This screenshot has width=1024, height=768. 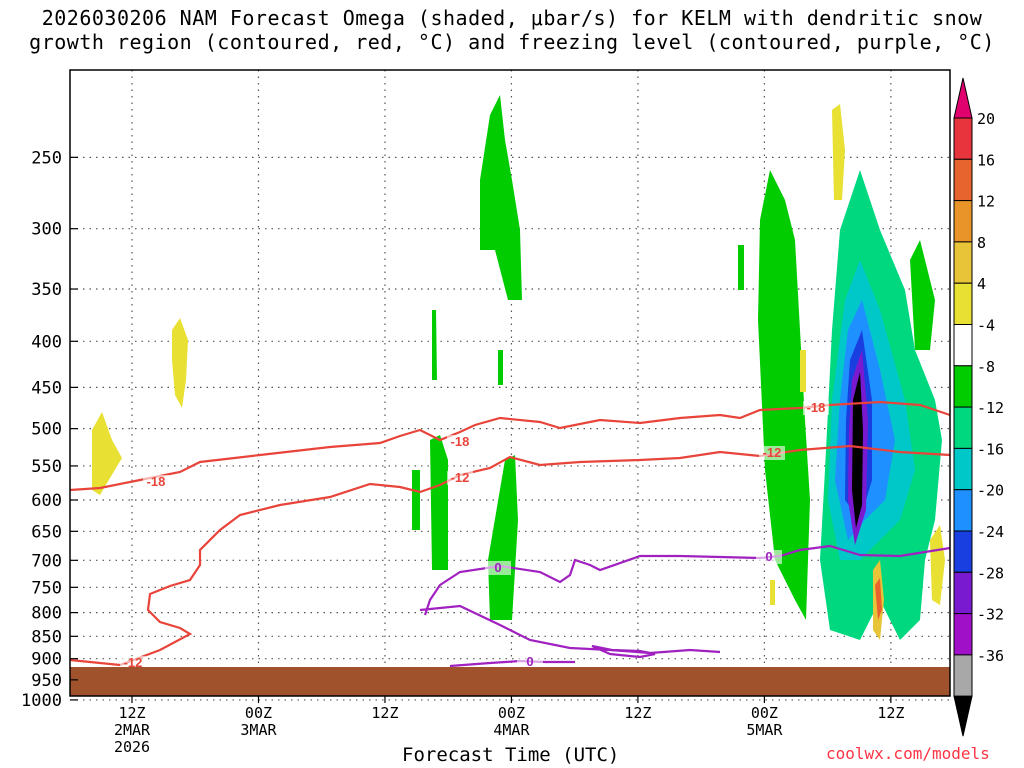 I want to click on freezing-level, so click(x=687, y=580).